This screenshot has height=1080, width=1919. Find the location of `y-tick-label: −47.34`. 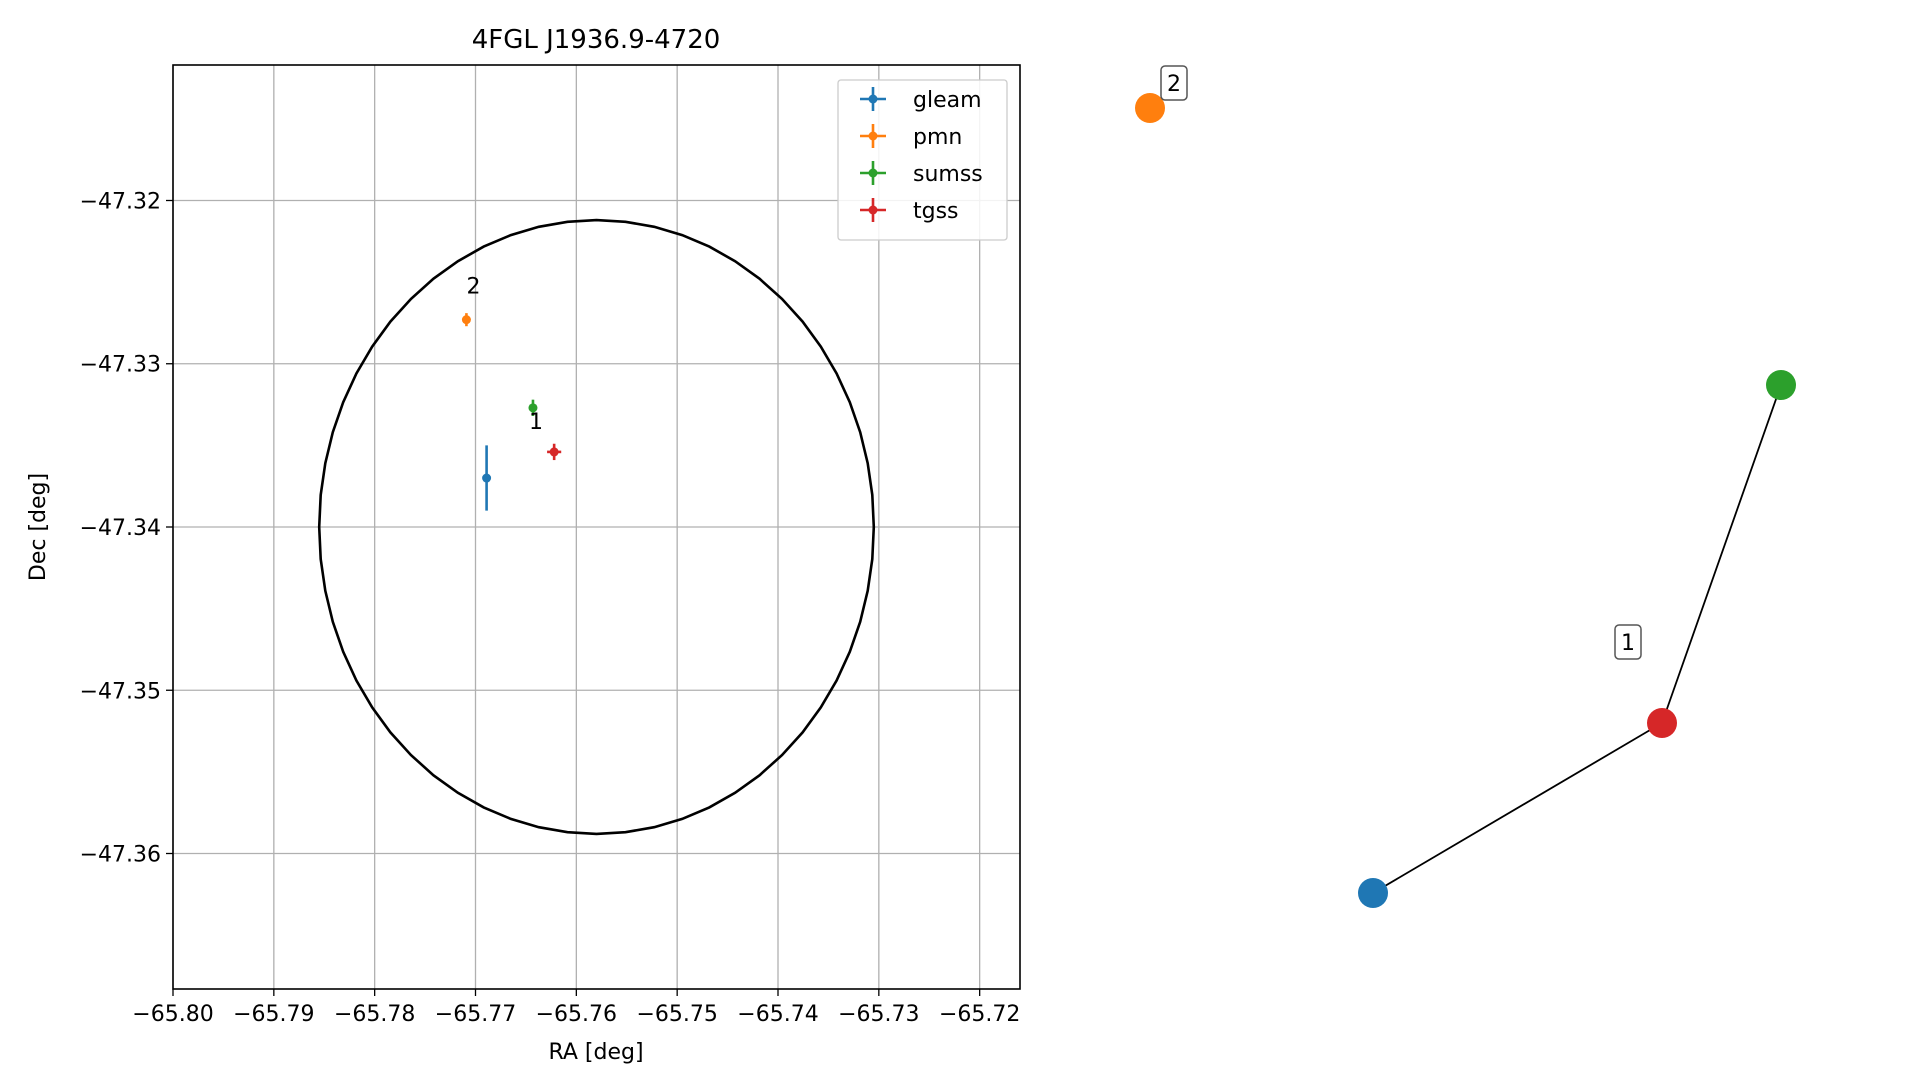

y-tick-label: −47.34 is located at coordinates (120, 528).